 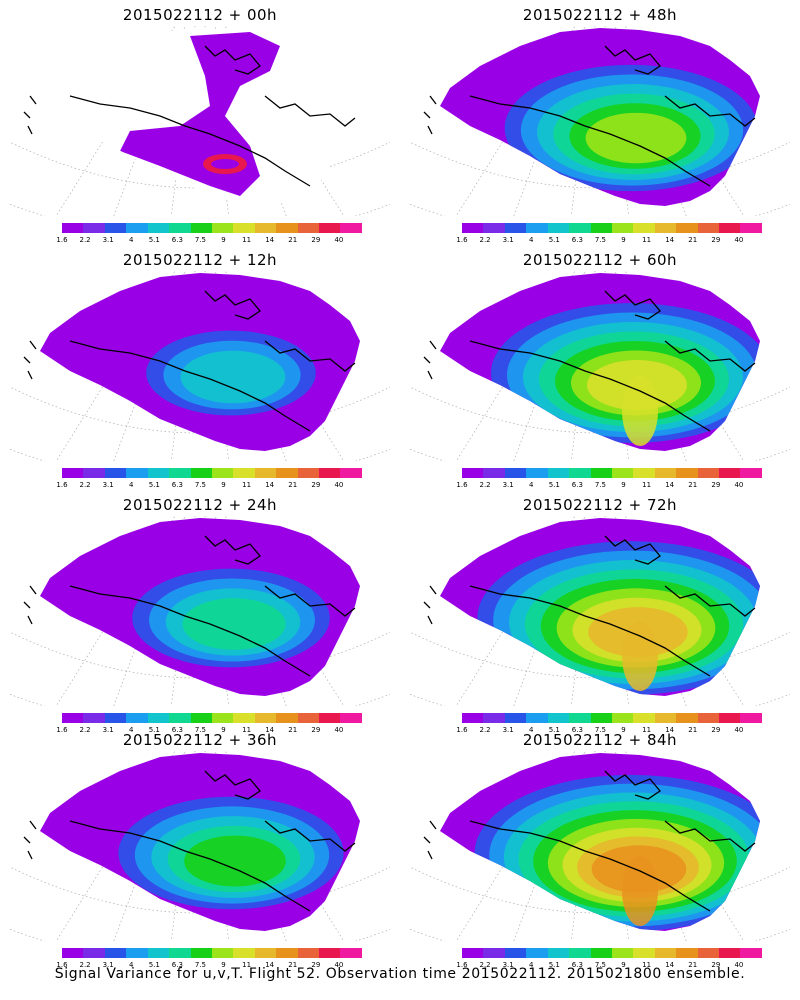 I want to click on colorbar-tick-label: 6.3, so click(x=577, y=965).